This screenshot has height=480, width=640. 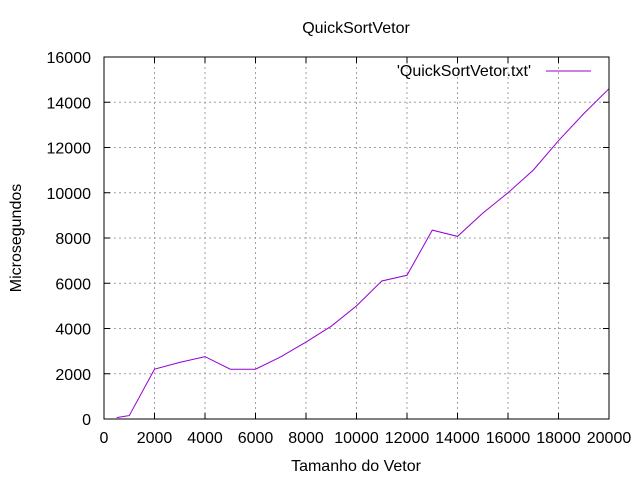 What do you see at coordinates (69, 149) in the screenshot?
I see `y-tick-label: 12000` at bounding box center [69, 149].